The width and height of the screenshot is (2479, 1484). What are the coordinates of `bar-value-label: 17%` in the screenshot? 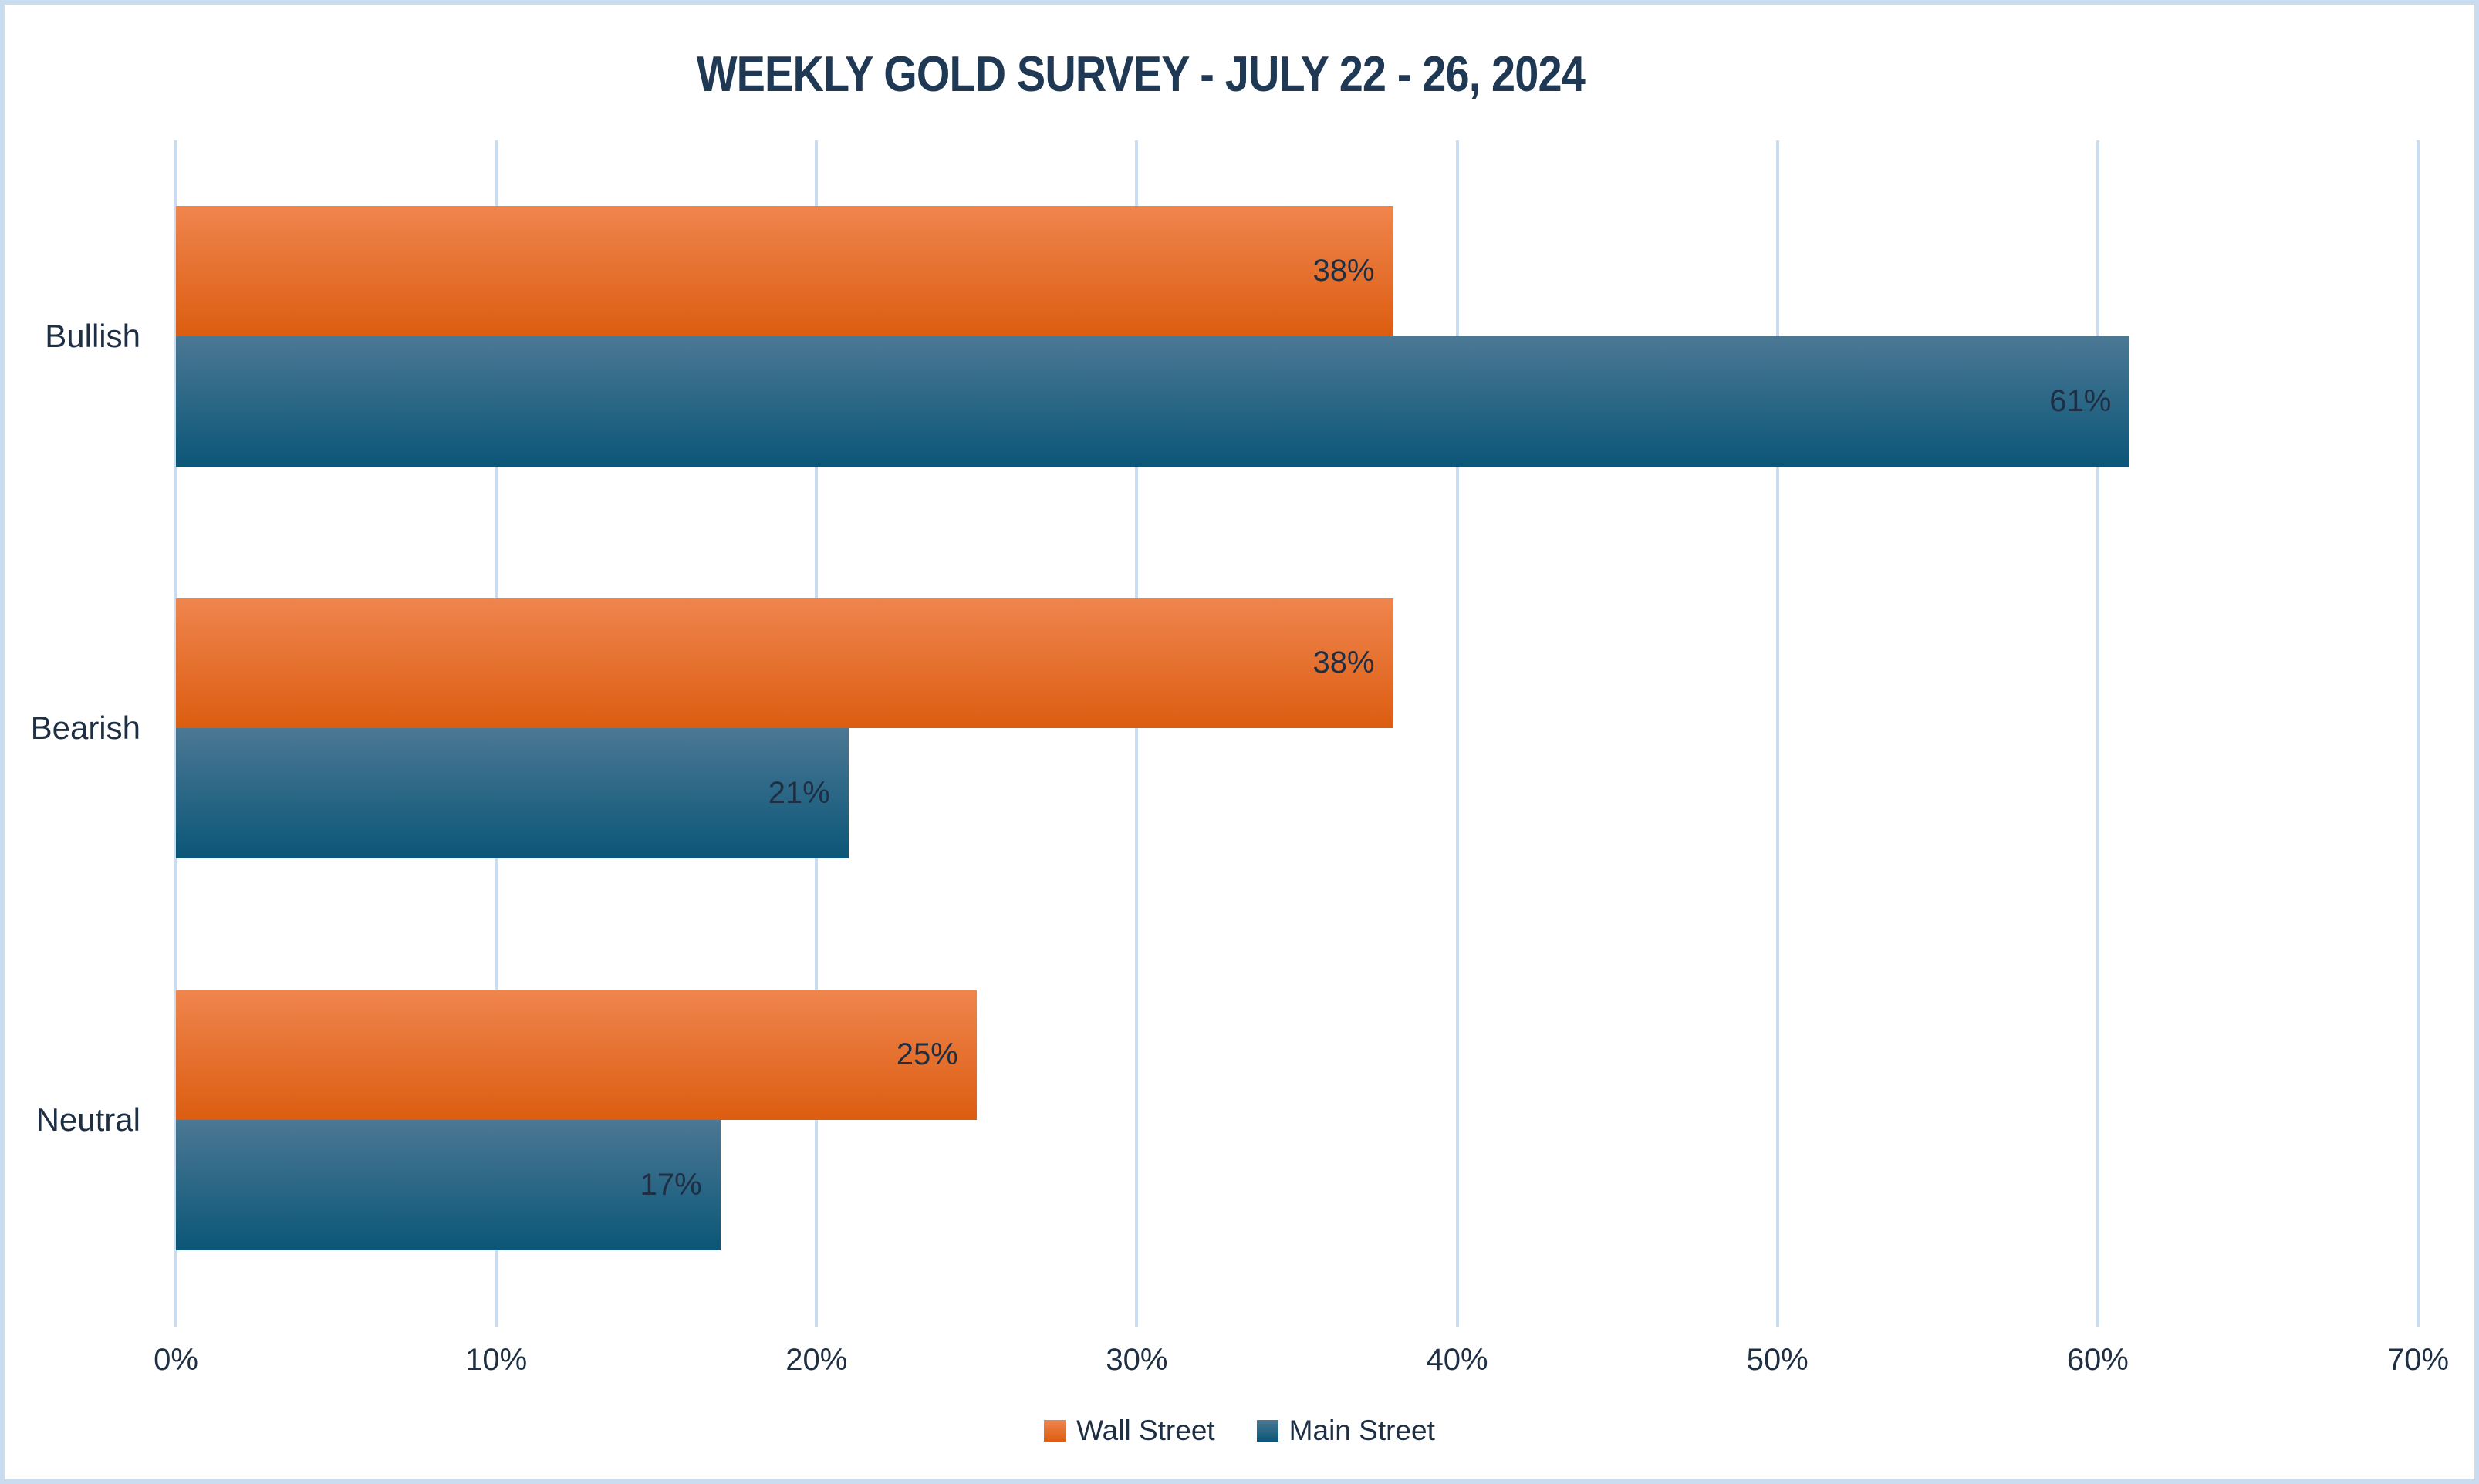 It's located at (671, 1185).